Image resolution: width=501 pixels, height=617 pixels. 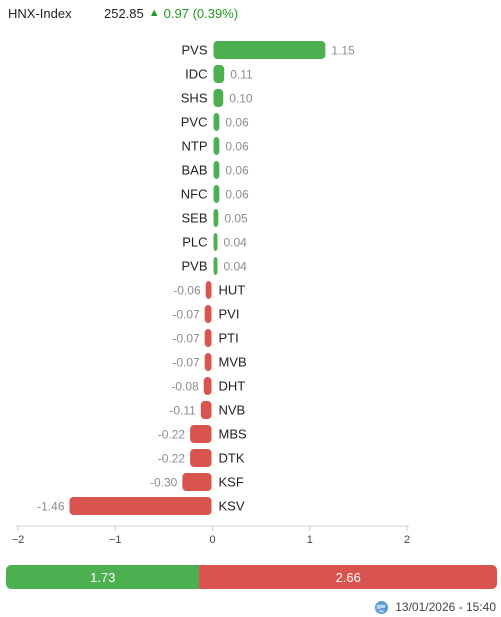 I want to click on category-label-pvc: PVC, so click(x=194, y=122).